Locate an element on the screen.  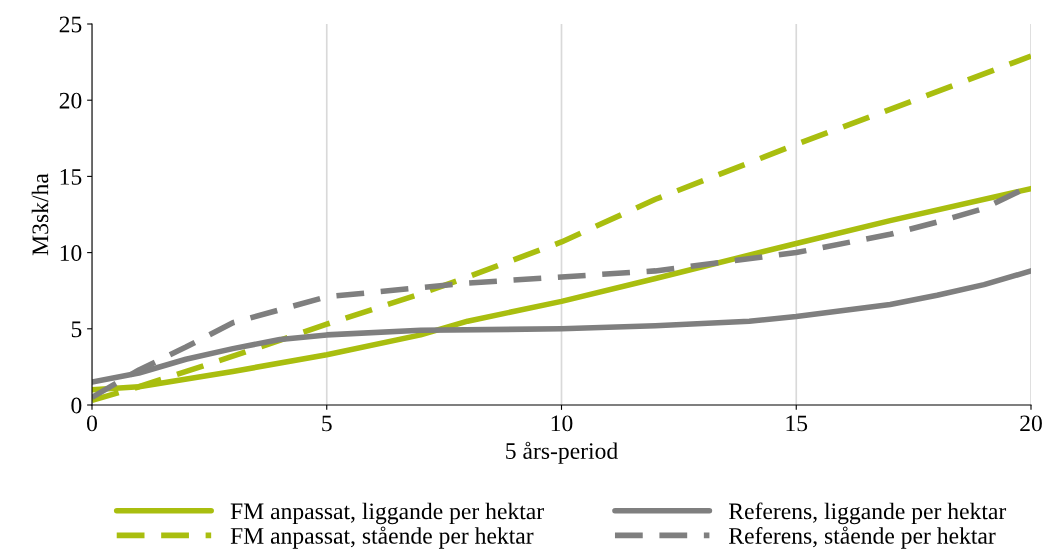
legend-label: FM anpassat, liggande per hektar is located at coordinates (387, 513).